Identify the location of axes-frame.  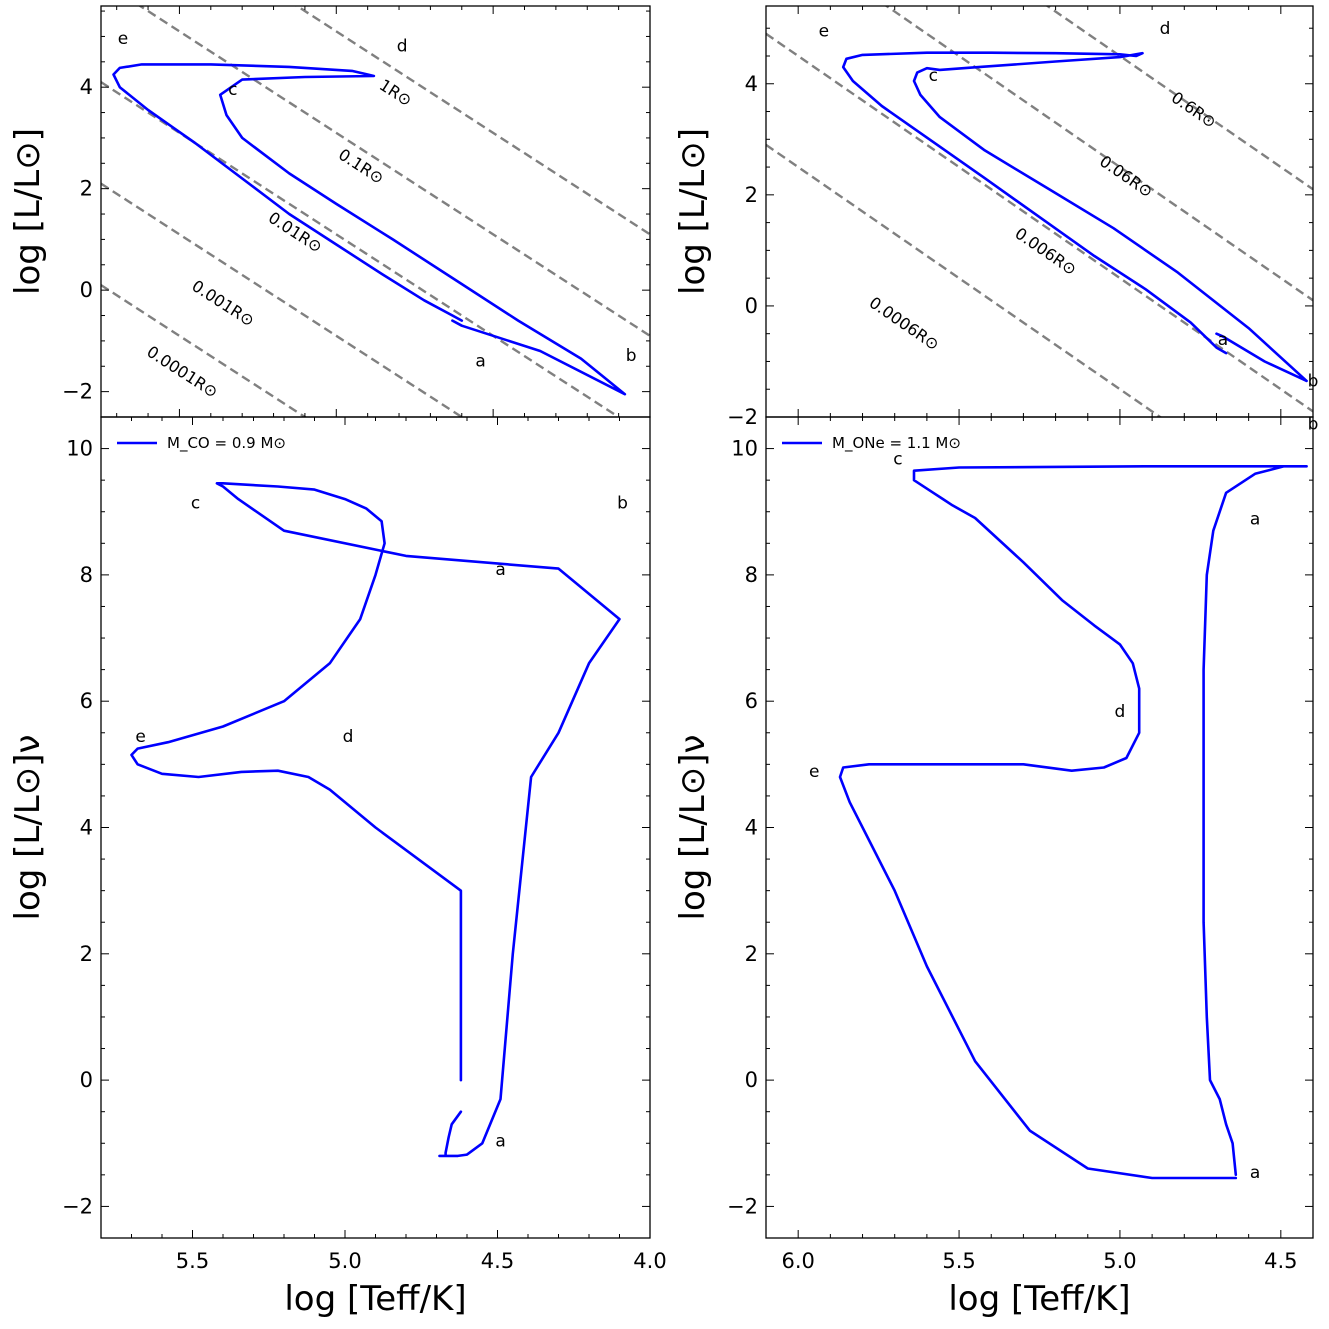
(375, 211).